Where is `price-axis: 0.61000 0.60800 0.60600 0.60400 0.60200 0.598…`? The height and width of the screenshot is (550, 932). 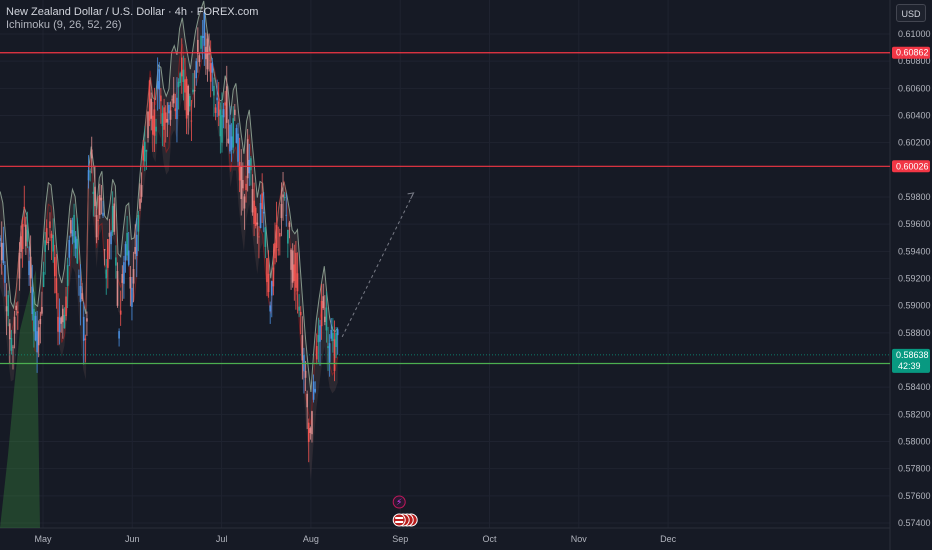
price-axis: 0.61000 0.60800 0.60600 0.60400 0.60200 0.598… is located at coordinates (911, 278).